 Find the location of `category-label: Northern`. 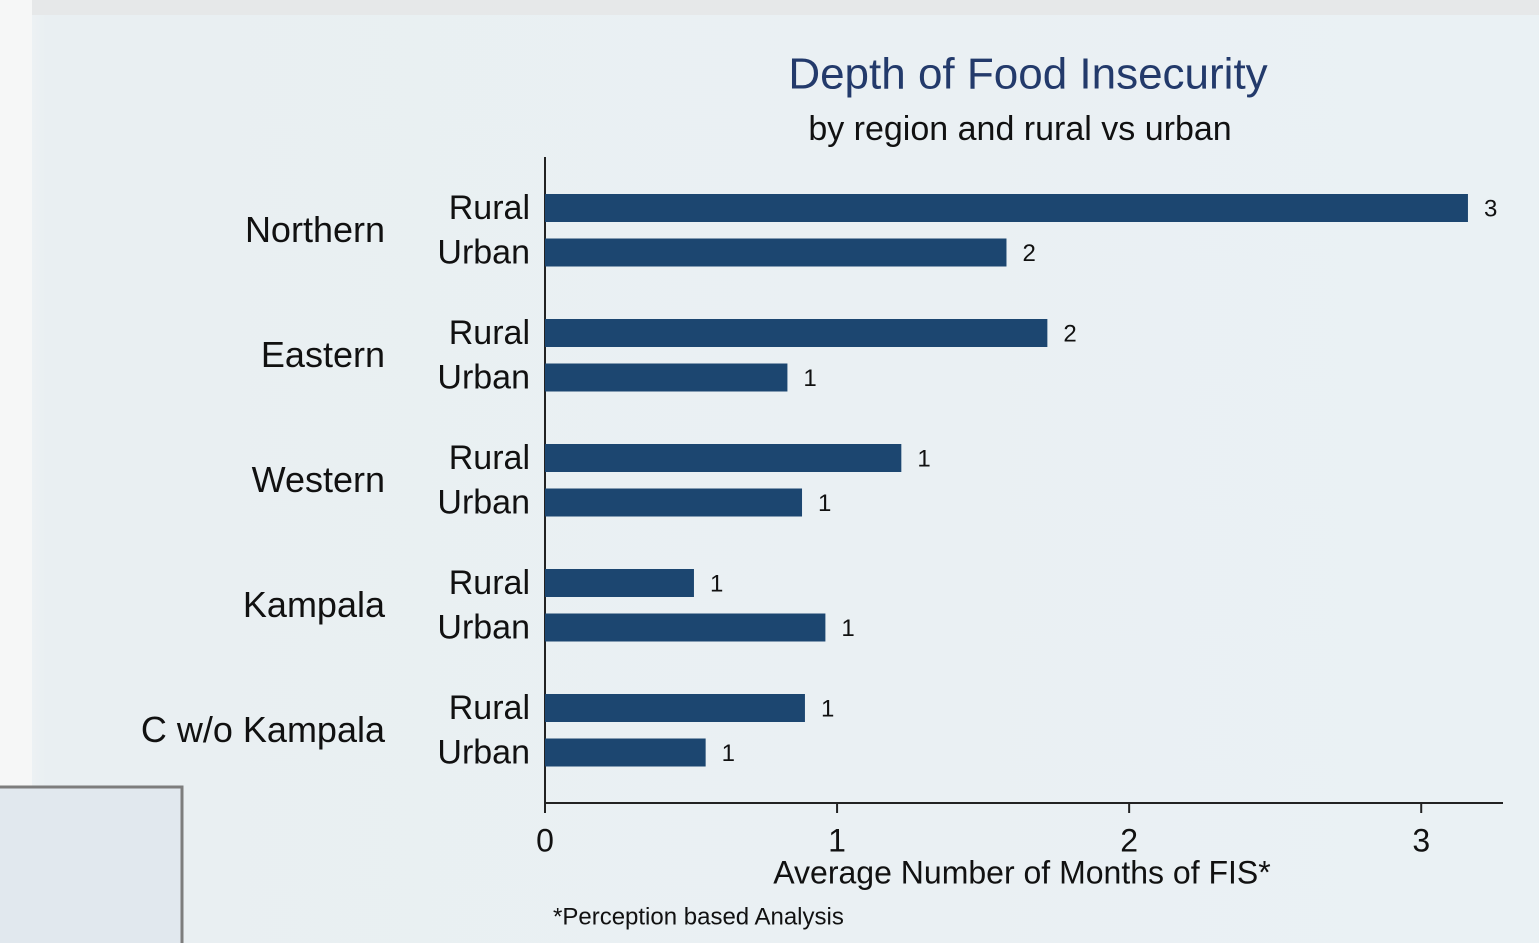

category-label: Northern is located at coordinates (315, 229).